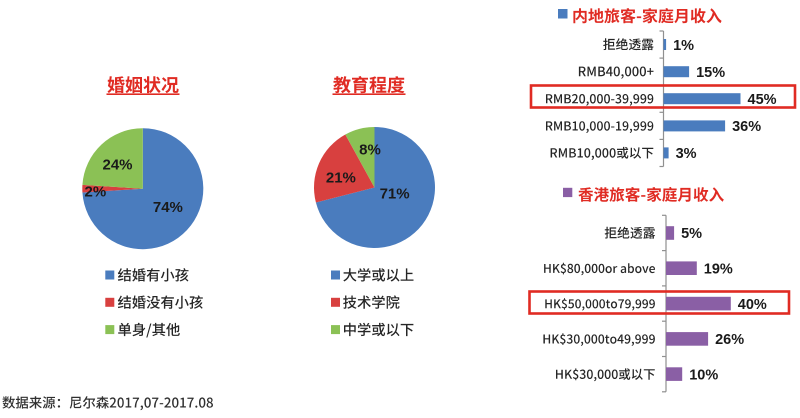 The image size is (800, 418). Describe the element at coordinates (370, 149) in the screenshot. I see `svg-text: 8%` at that location.